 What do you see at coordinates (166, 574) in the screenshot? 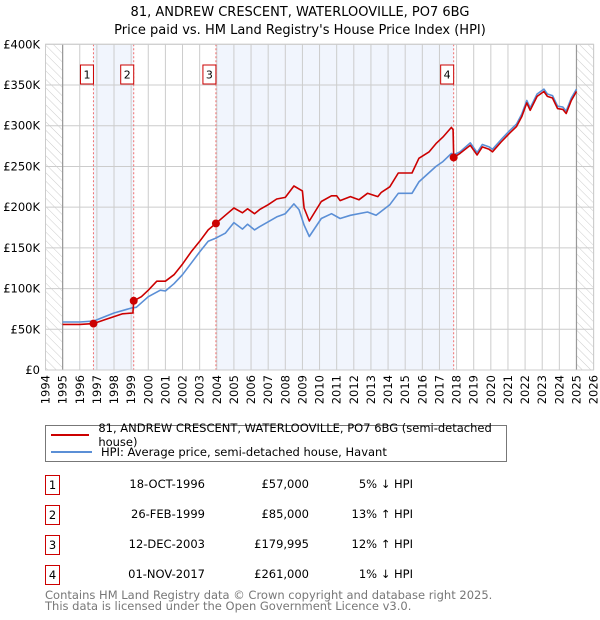
I see `sale-date: 01-NOV-2017` at bounding box center [166, 574].